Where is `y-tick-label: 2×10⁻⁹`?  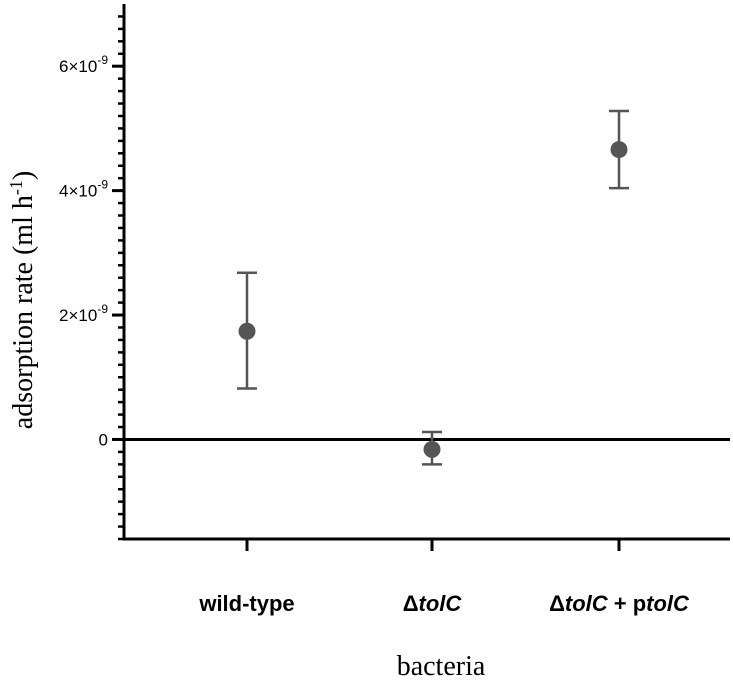
y-tick-label: 2×10⁻⁹ is located at coordinates (83, 313).